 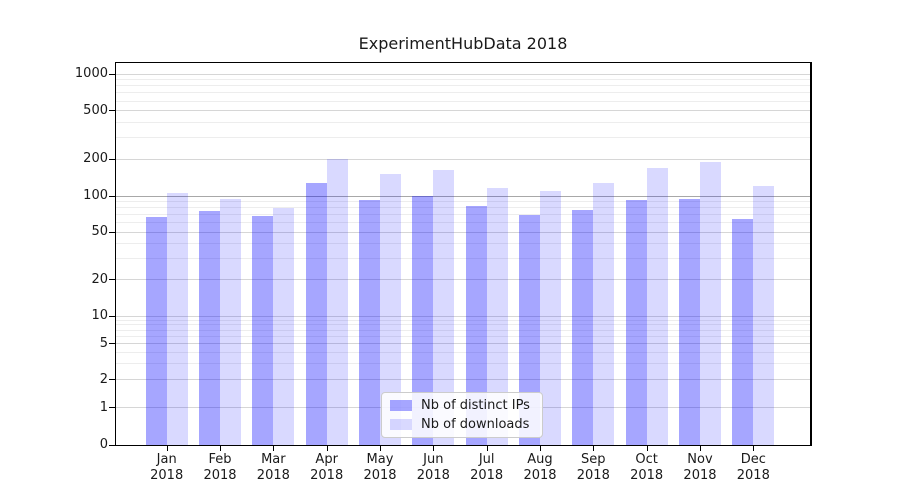 What do you see at coordinates (550, 317) in the screenshot?
I see `bar-downloads-aug` at bounding box center [550, 317].